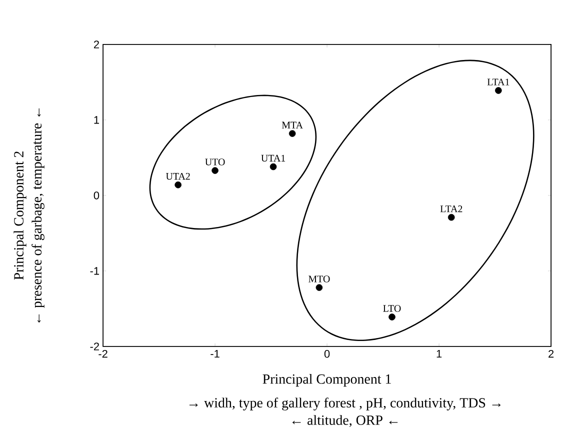 Image resolution: width=576 pixels, height=431 pixels. Describe the element at coordinates (326, 380) in the screenshot. I see `x-axis-title: Principal Component 1` at that location.